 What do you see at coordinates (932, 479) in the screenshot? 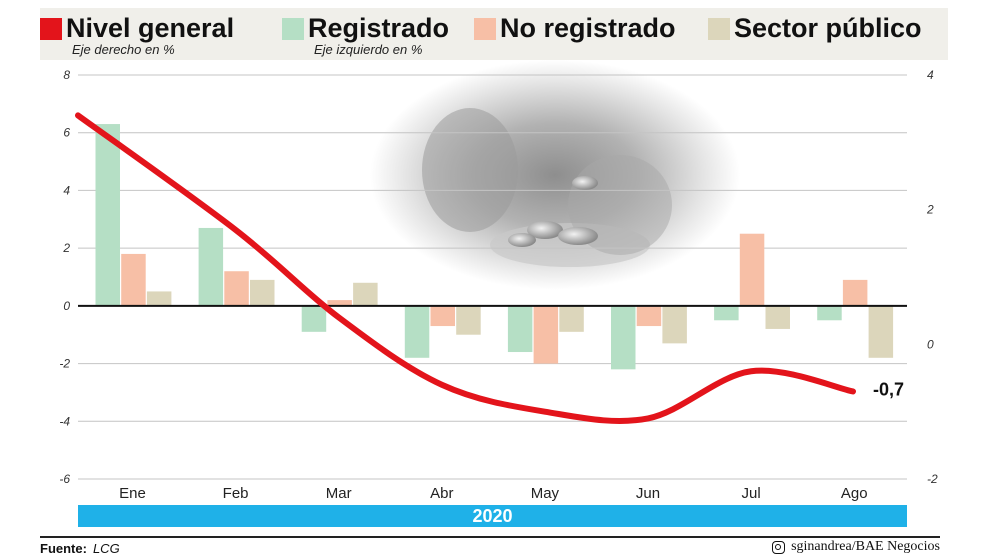
I see `y-right-tick-label: -2` at bounding box center [932, 479].